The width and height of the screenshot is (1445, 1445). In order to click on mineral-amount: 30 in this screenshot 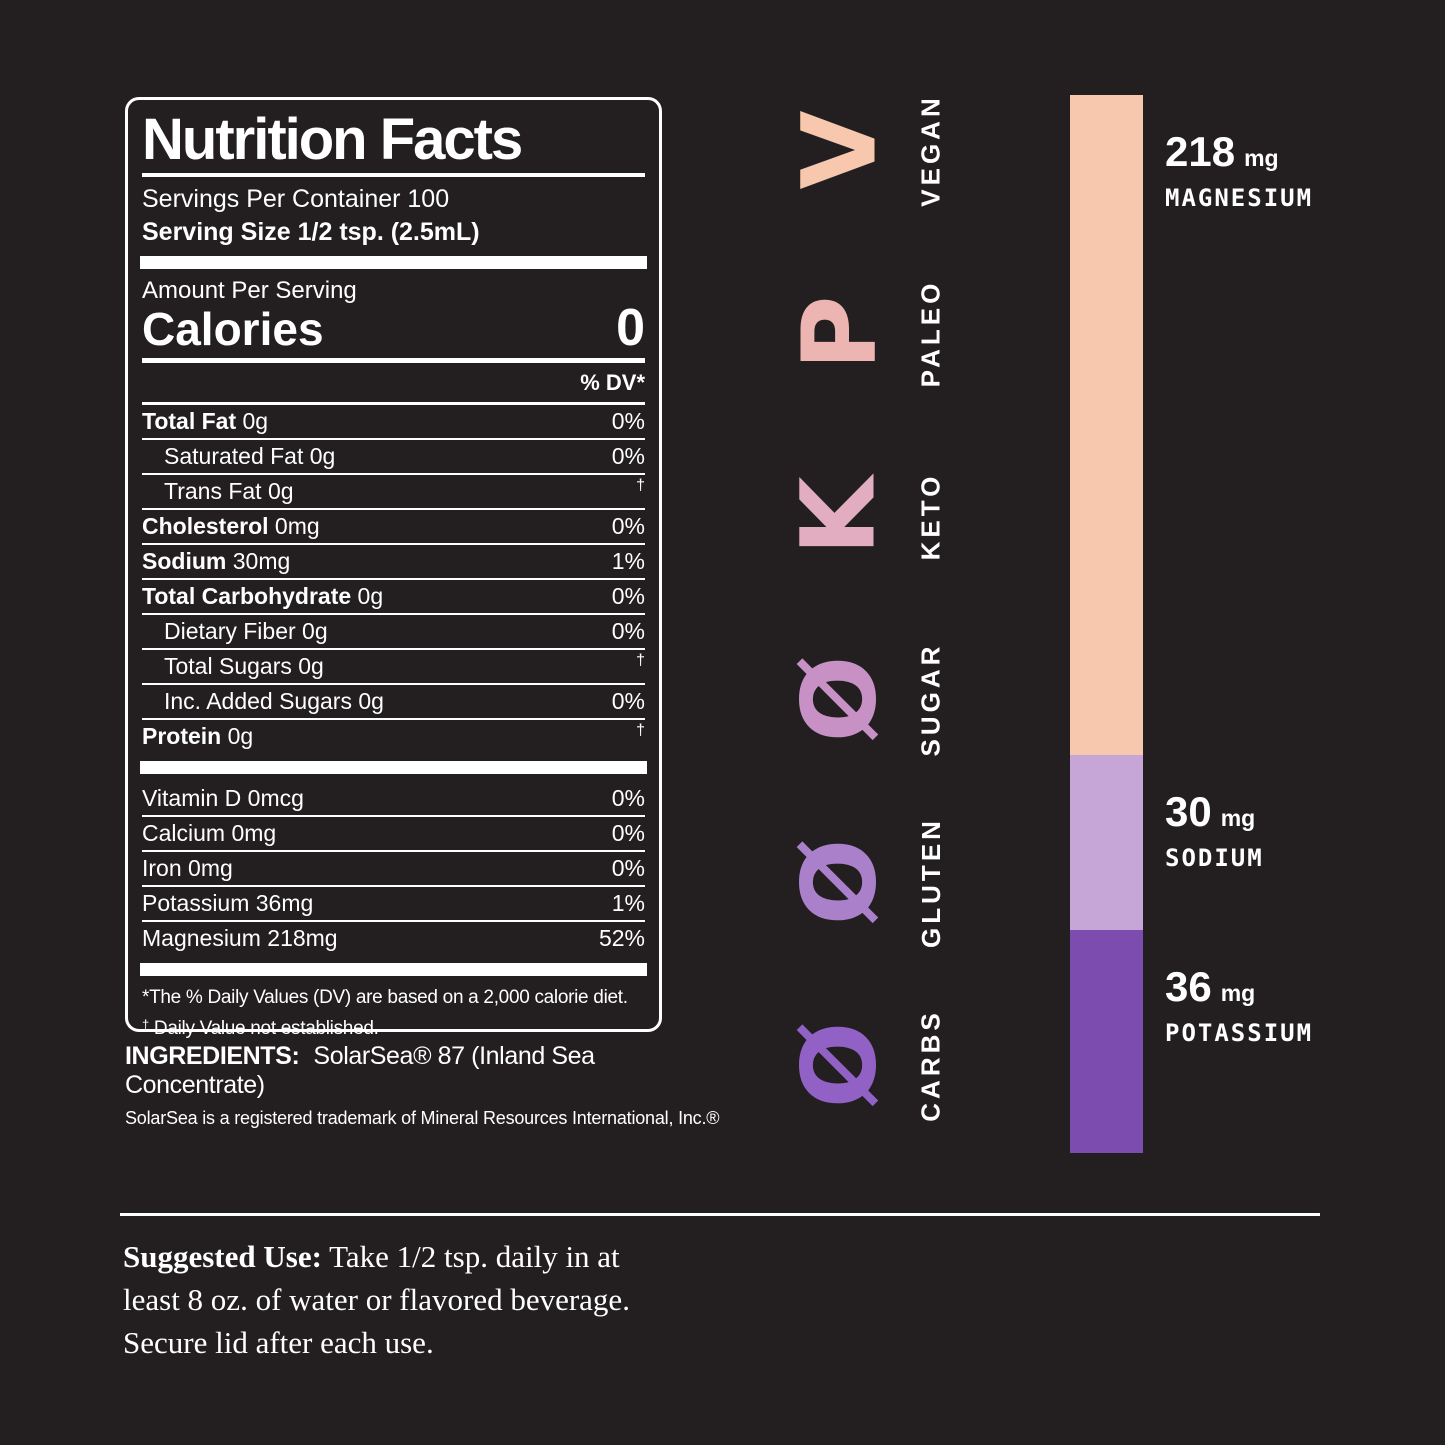, I will do `click(1188, 811)`.